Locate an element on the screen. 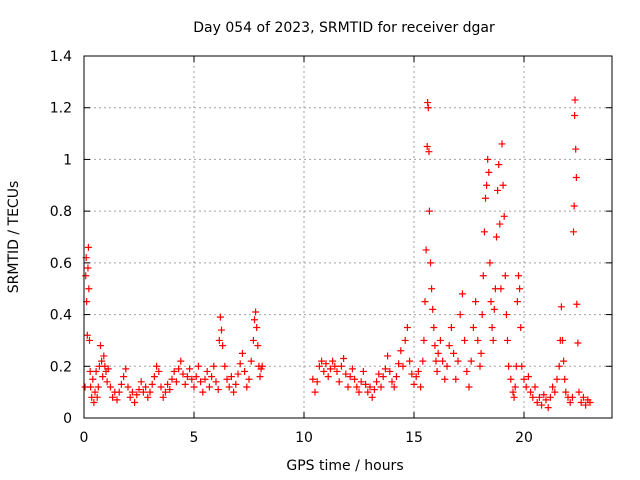 This screenshot has height=480, width=640. y-tick-label: 0.4 is located at coordinates (61, 316).